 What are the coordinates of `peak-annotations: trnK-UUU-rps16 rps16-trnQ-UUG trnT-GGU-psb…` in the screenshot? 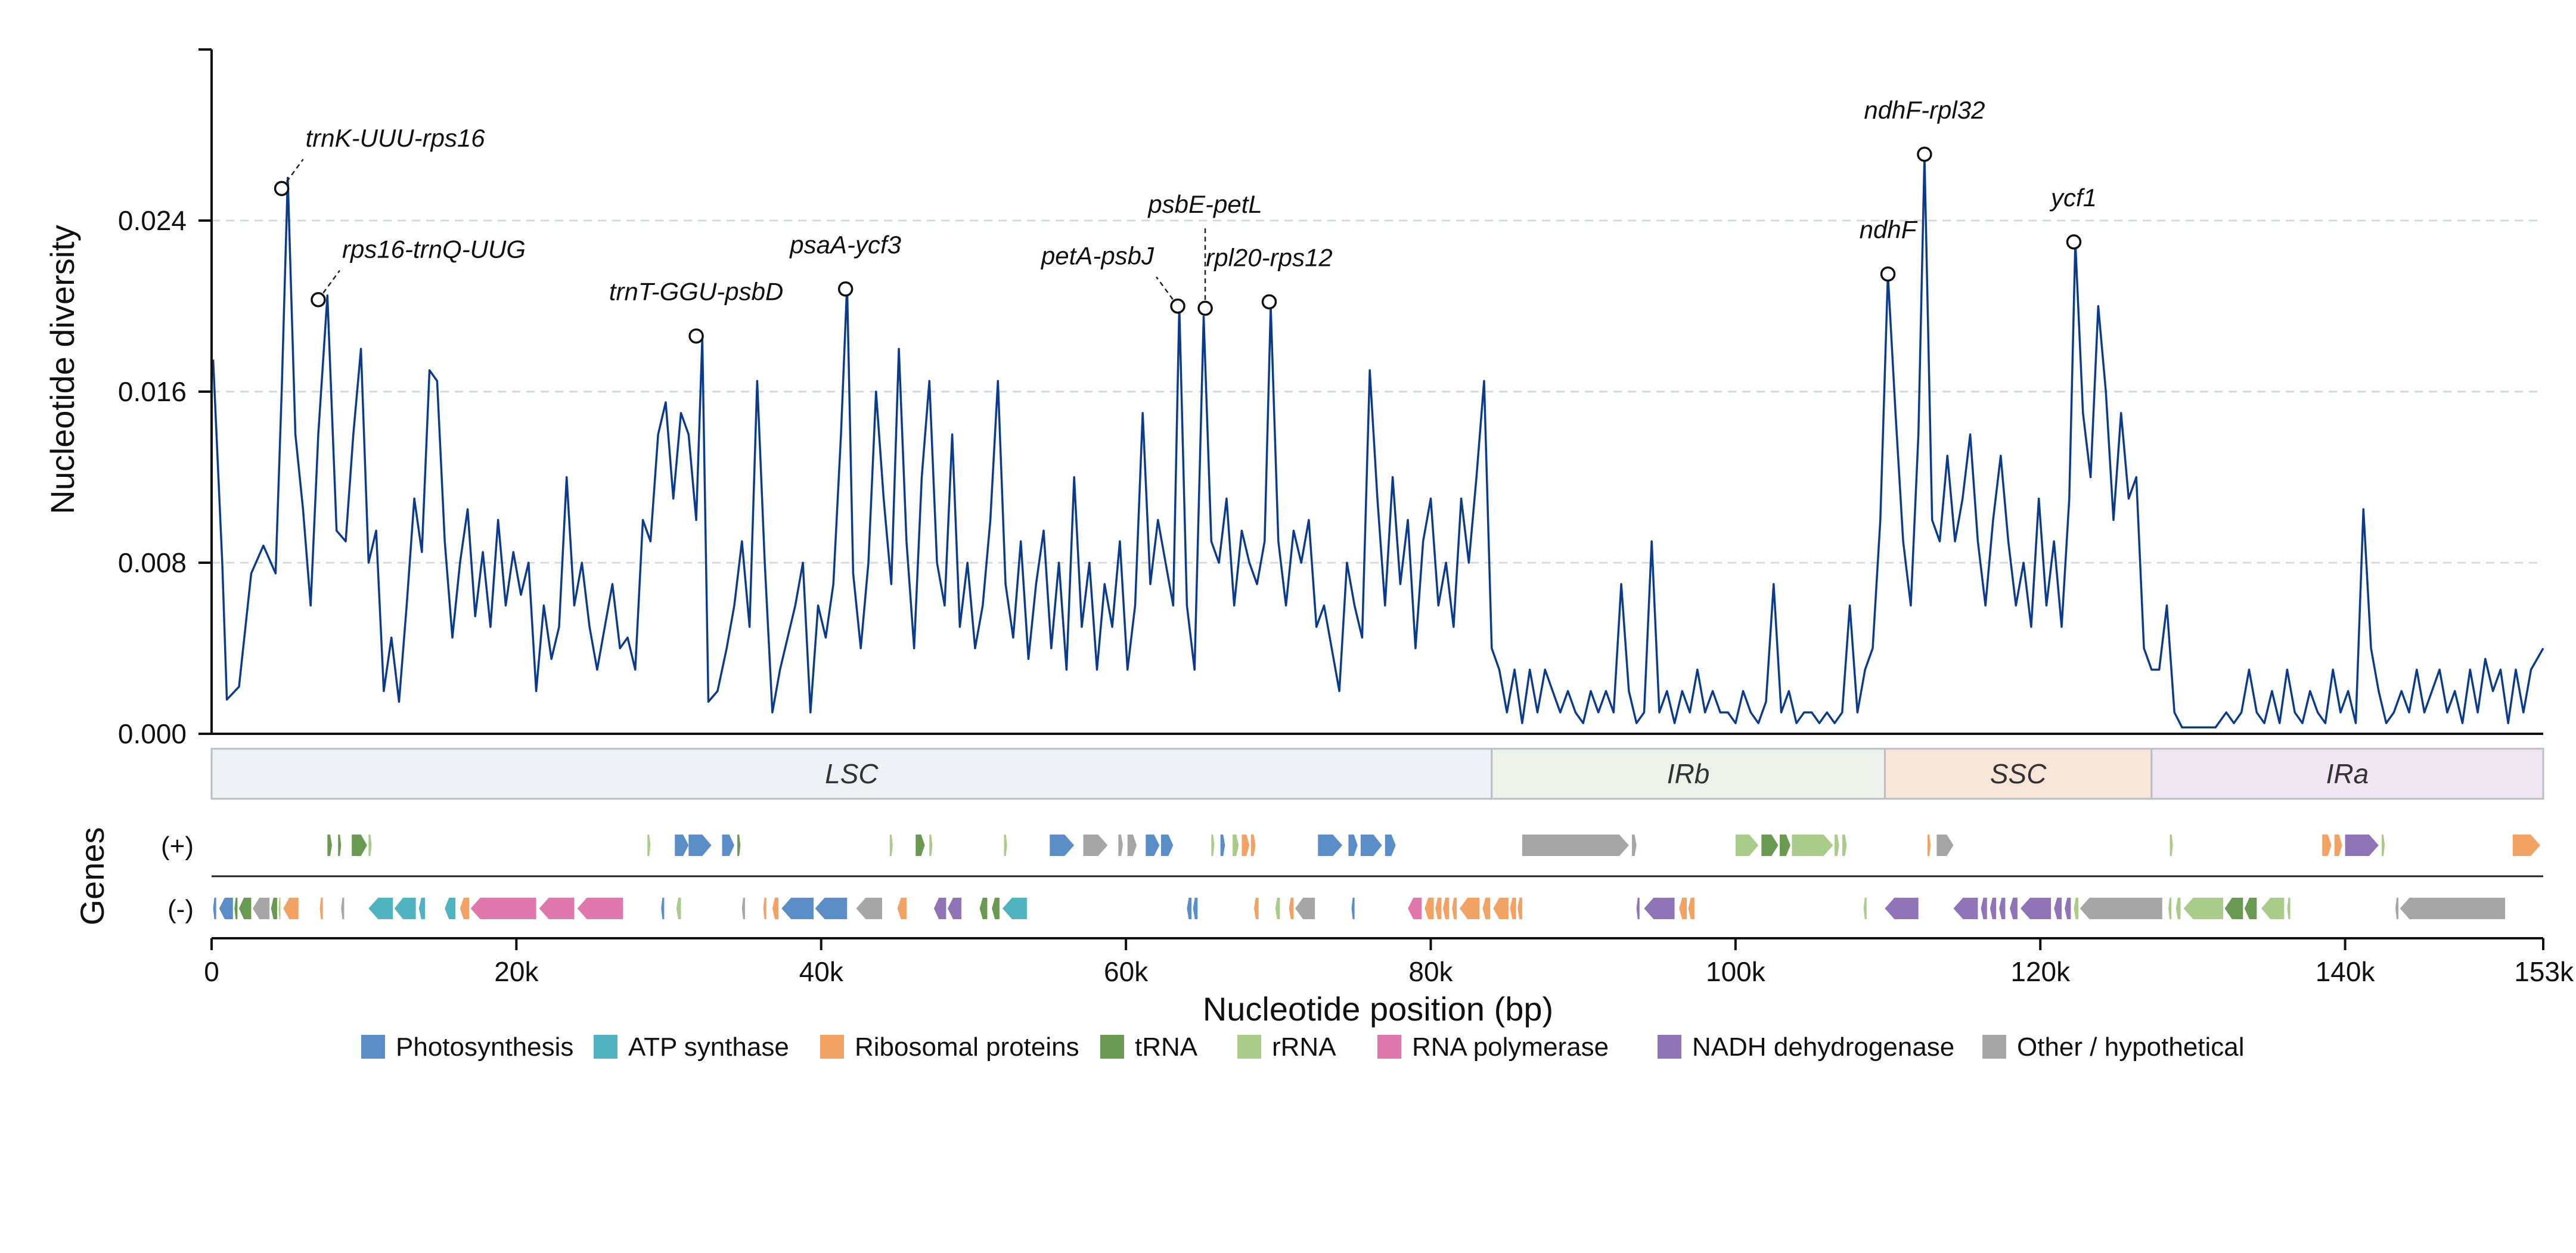 It's located at (1186, 220).